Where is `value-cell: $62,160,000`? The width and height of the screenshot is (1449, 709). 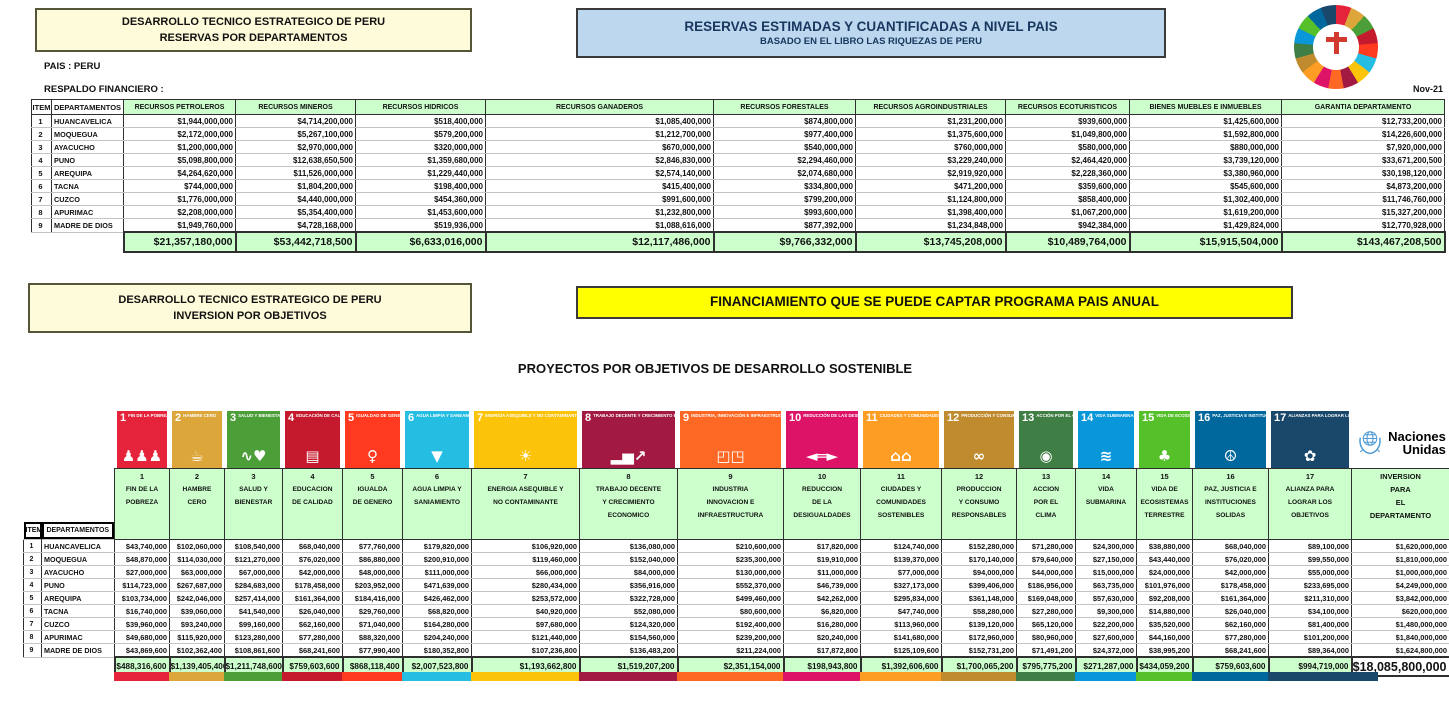 value-cell: $62,160,000 is located at coordinates (312, 624).